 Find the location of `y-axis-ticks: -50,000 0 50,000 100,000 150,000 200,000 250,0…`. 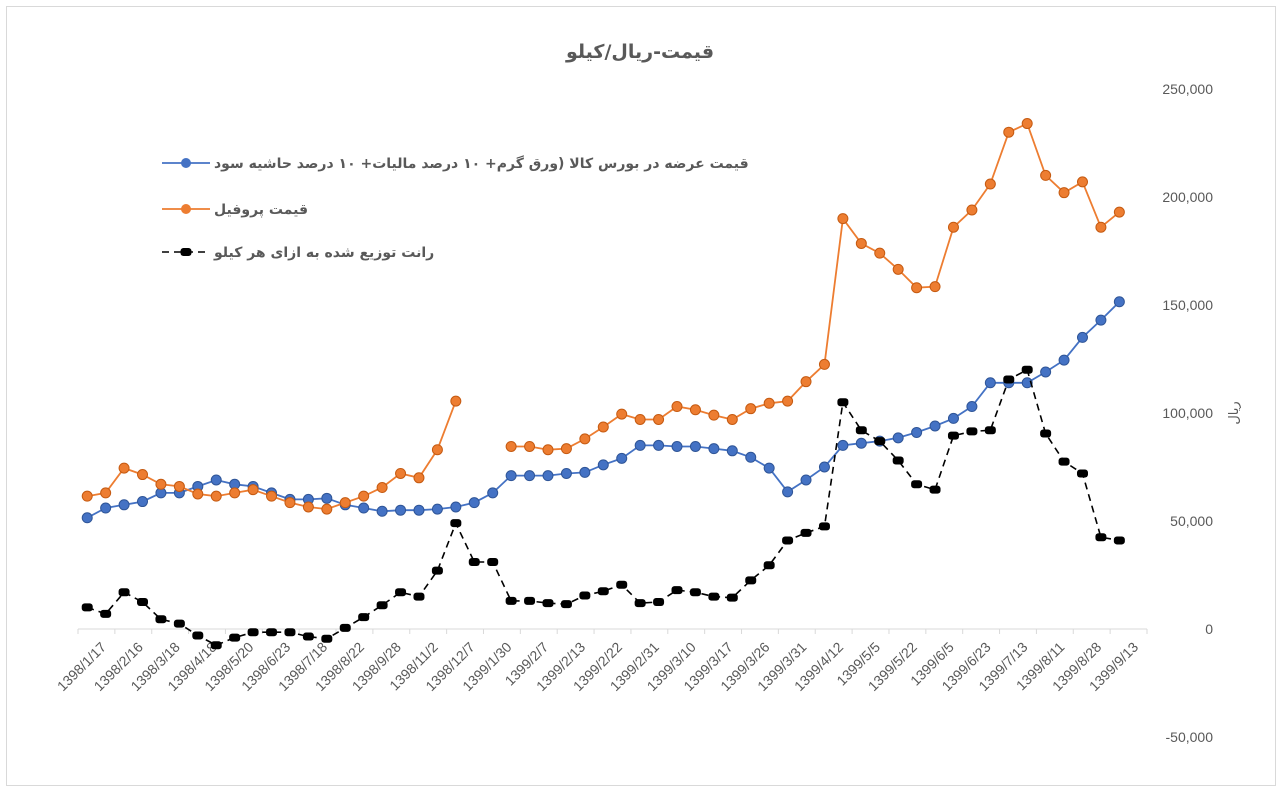

y-axis-ticks: -50,000 0 50,000 100,000 150,000 200,000 250,0… is located at coordinates (1187, 413).